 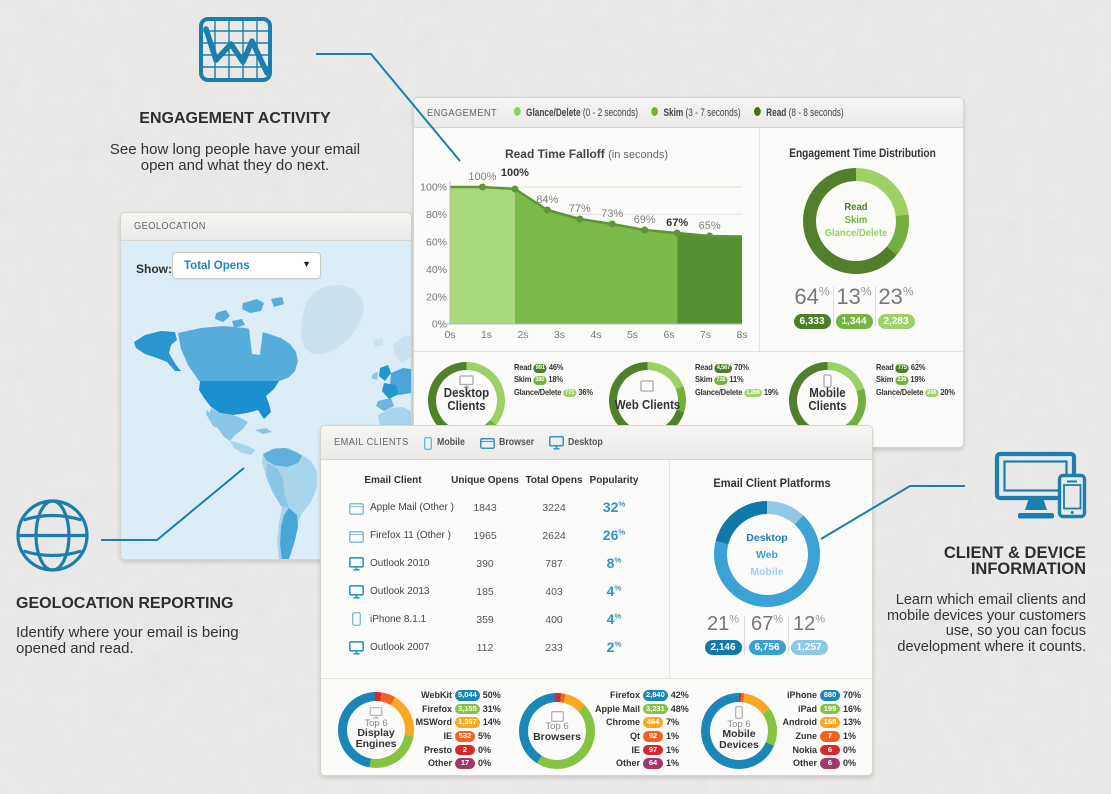 What do you see at coordinates (436, 298) in the screenshot?
I see `svg-text: 20%` at bounding box center [436, 298].